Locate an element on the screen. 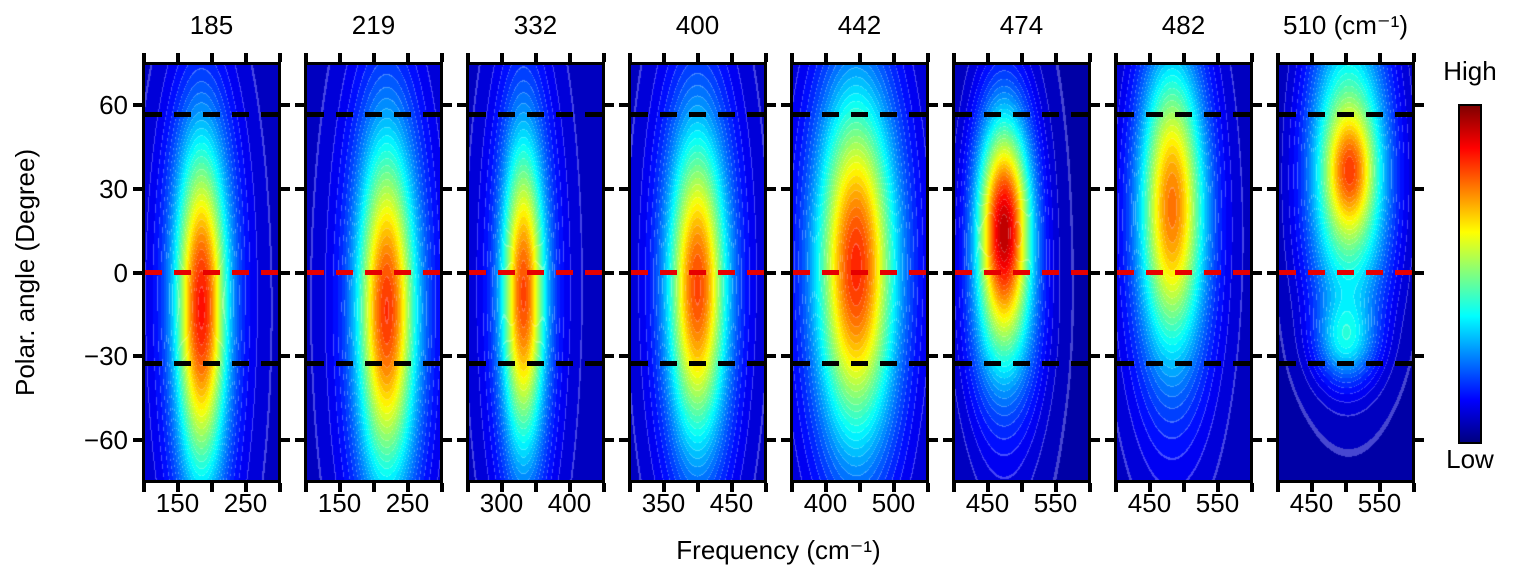 The width and height of the screenshot is (1525, 581). panel-title: 185 is located at coordinates (211, 25).